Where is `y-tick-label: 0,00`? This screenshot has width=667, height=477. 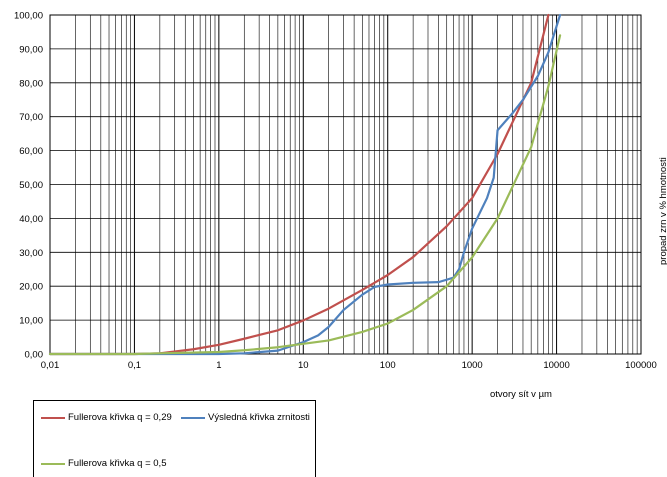
y-tick-label: 0,00 is located at coordinates (34, 355).